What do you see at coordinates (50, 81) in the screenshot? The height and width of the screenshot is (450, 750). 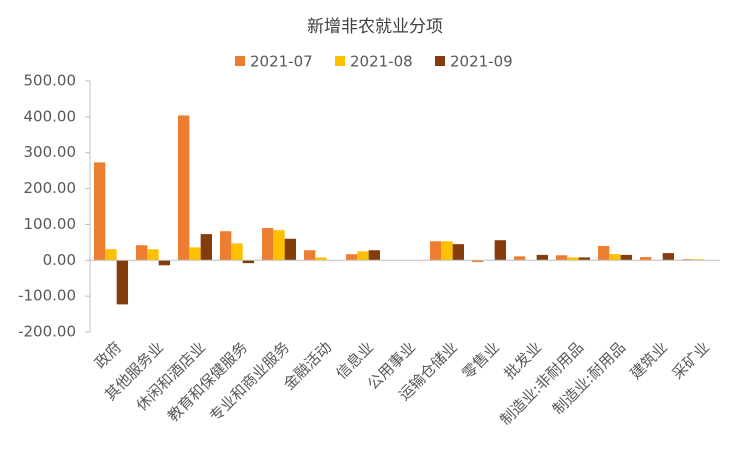 I see `y-tick-label: 500.00` at bounding box center [50, 81].